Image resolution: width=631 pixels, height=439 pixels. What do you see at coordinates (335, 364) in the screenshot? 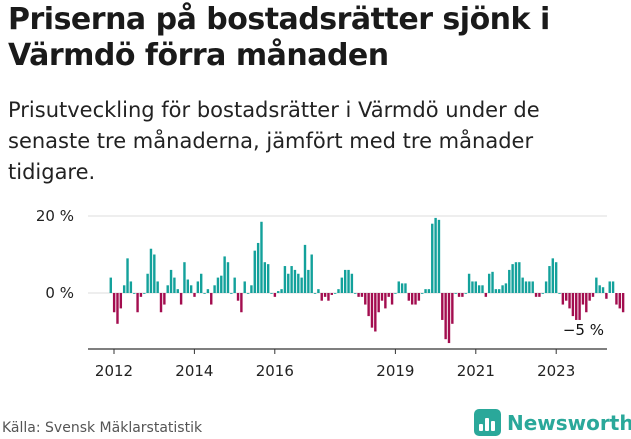
I see `x-axis-labels: 2012 2014 2016 2019 2021 2023` at bounding box center [335, 364].